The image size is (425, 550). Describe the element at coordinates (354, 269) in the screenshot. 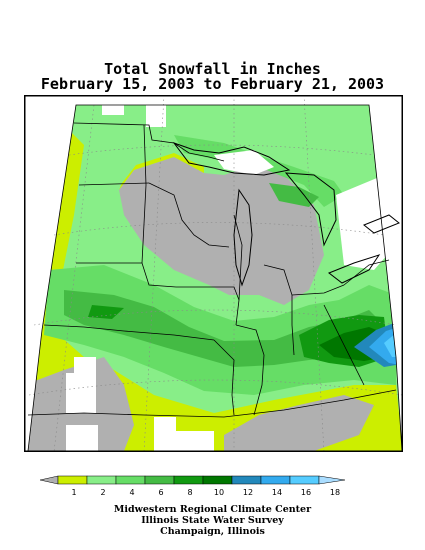

I see `lake-erie-outline` at that location.